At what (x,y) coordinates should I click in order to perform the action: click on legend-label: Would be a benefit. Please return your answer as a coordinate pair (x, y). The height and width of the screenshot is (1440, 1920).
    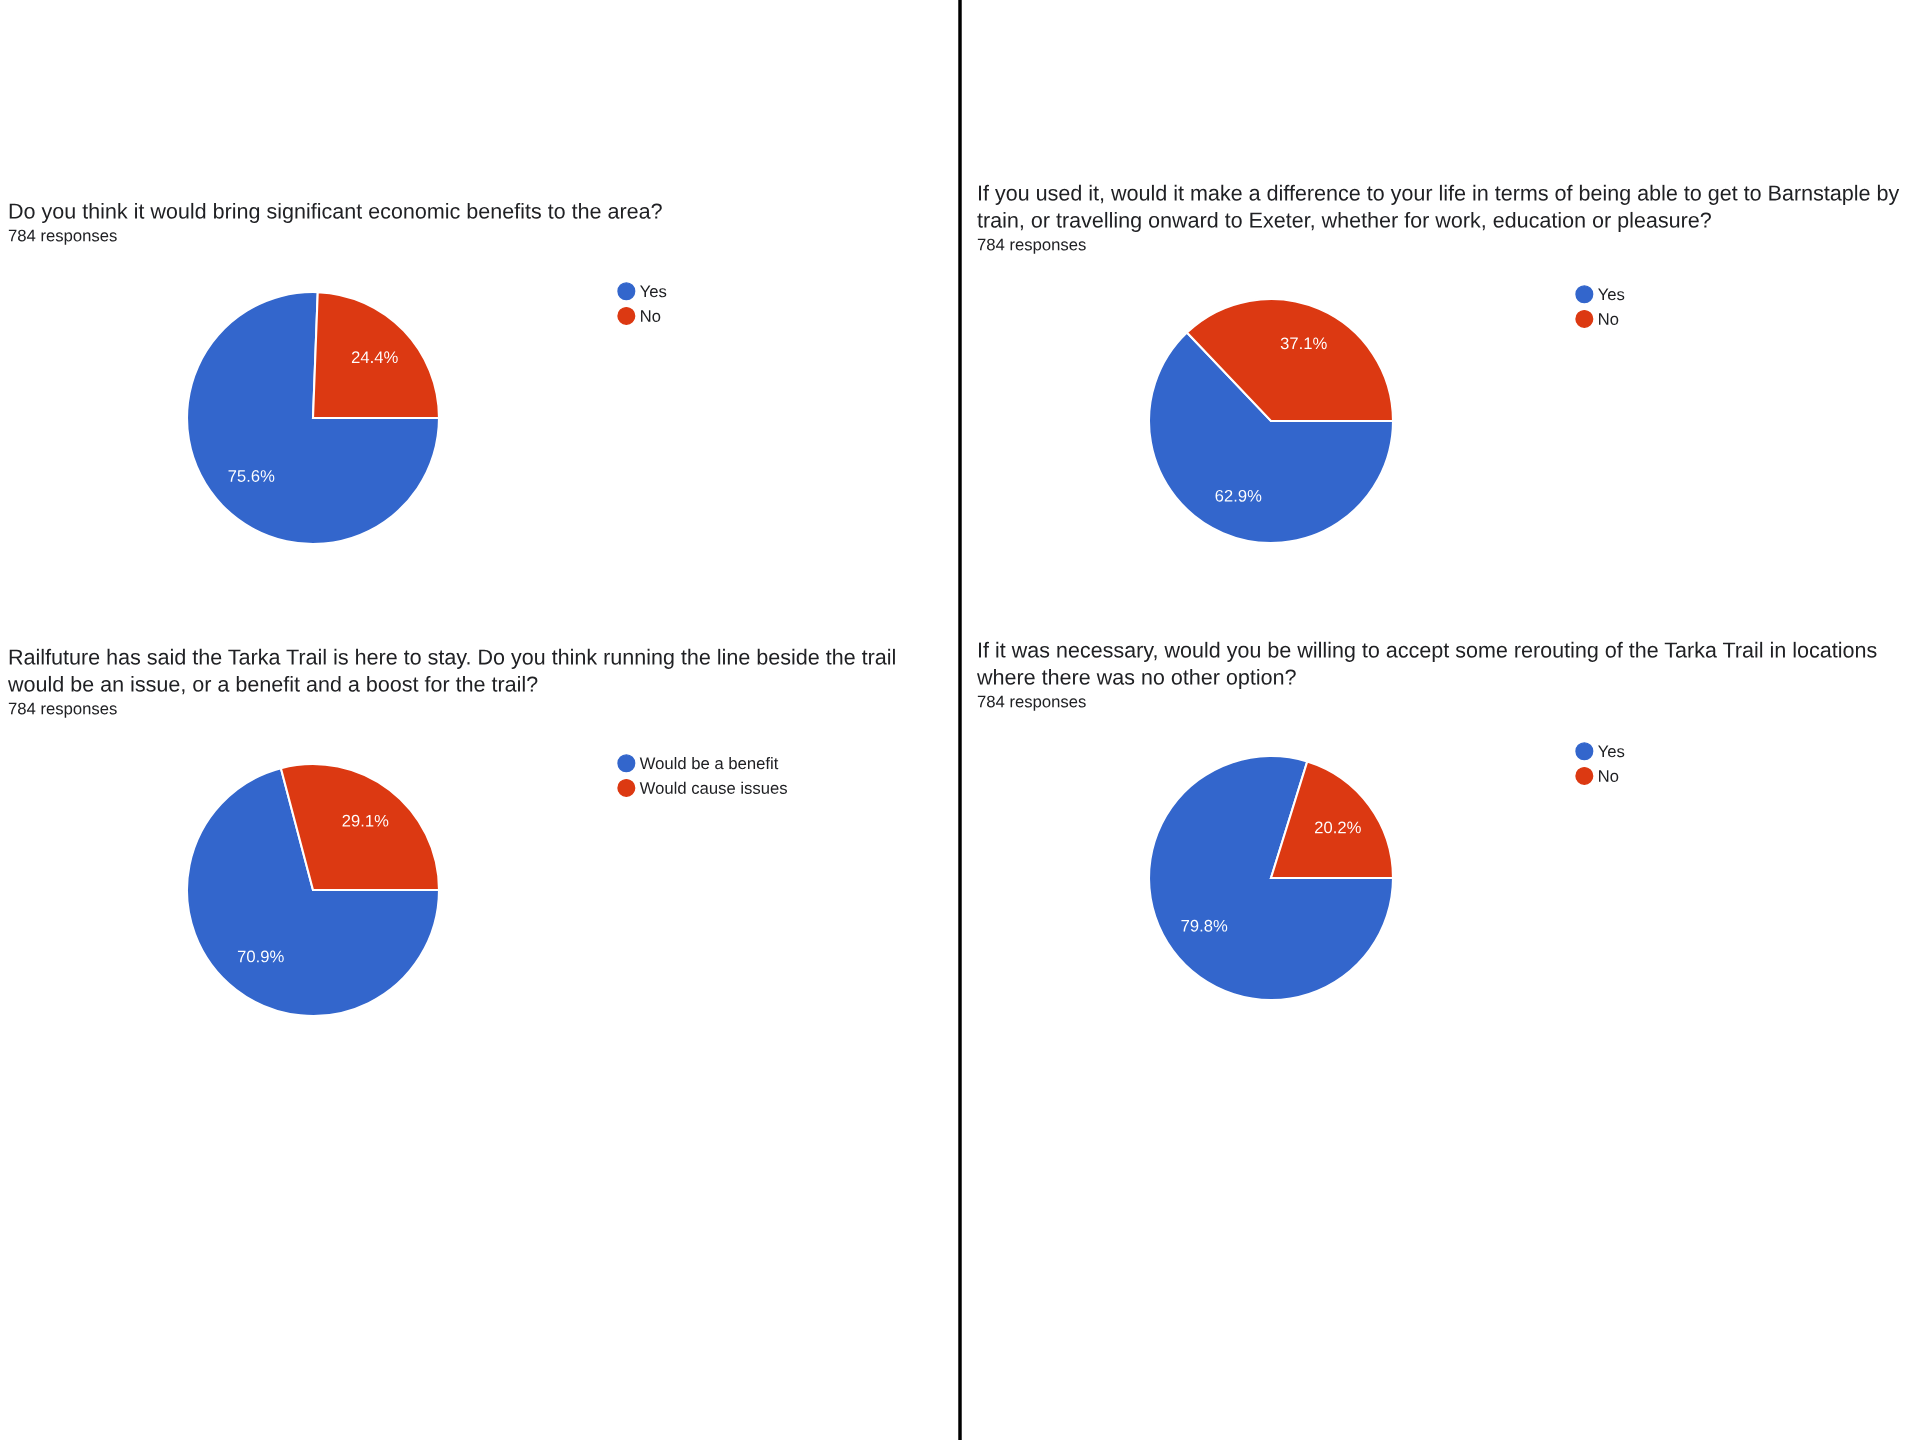
    Looking at the image, I should click on (709, 763).